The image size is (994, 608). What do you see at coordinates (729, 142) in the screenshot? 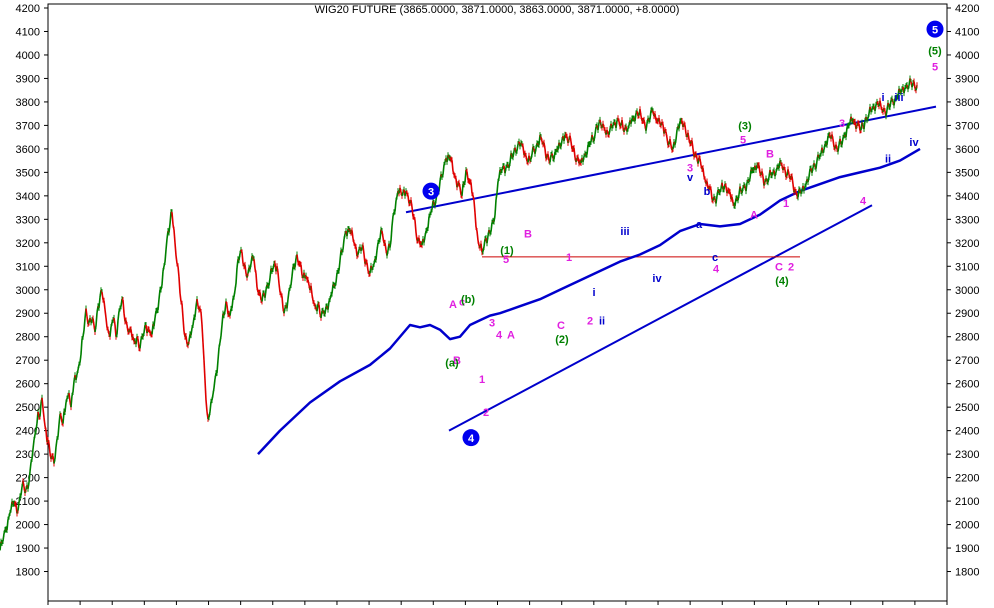
I see `price-segment` at bounding box center [729, 142].